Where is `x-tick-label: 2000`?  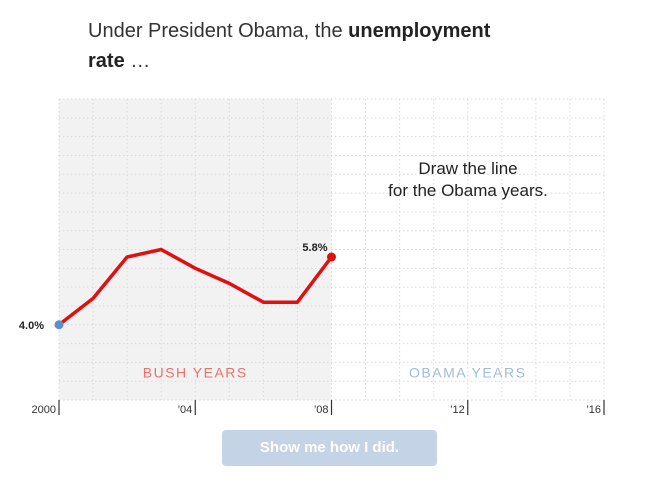
x-tick-label: 2000 is located at coordinates (44, 410).